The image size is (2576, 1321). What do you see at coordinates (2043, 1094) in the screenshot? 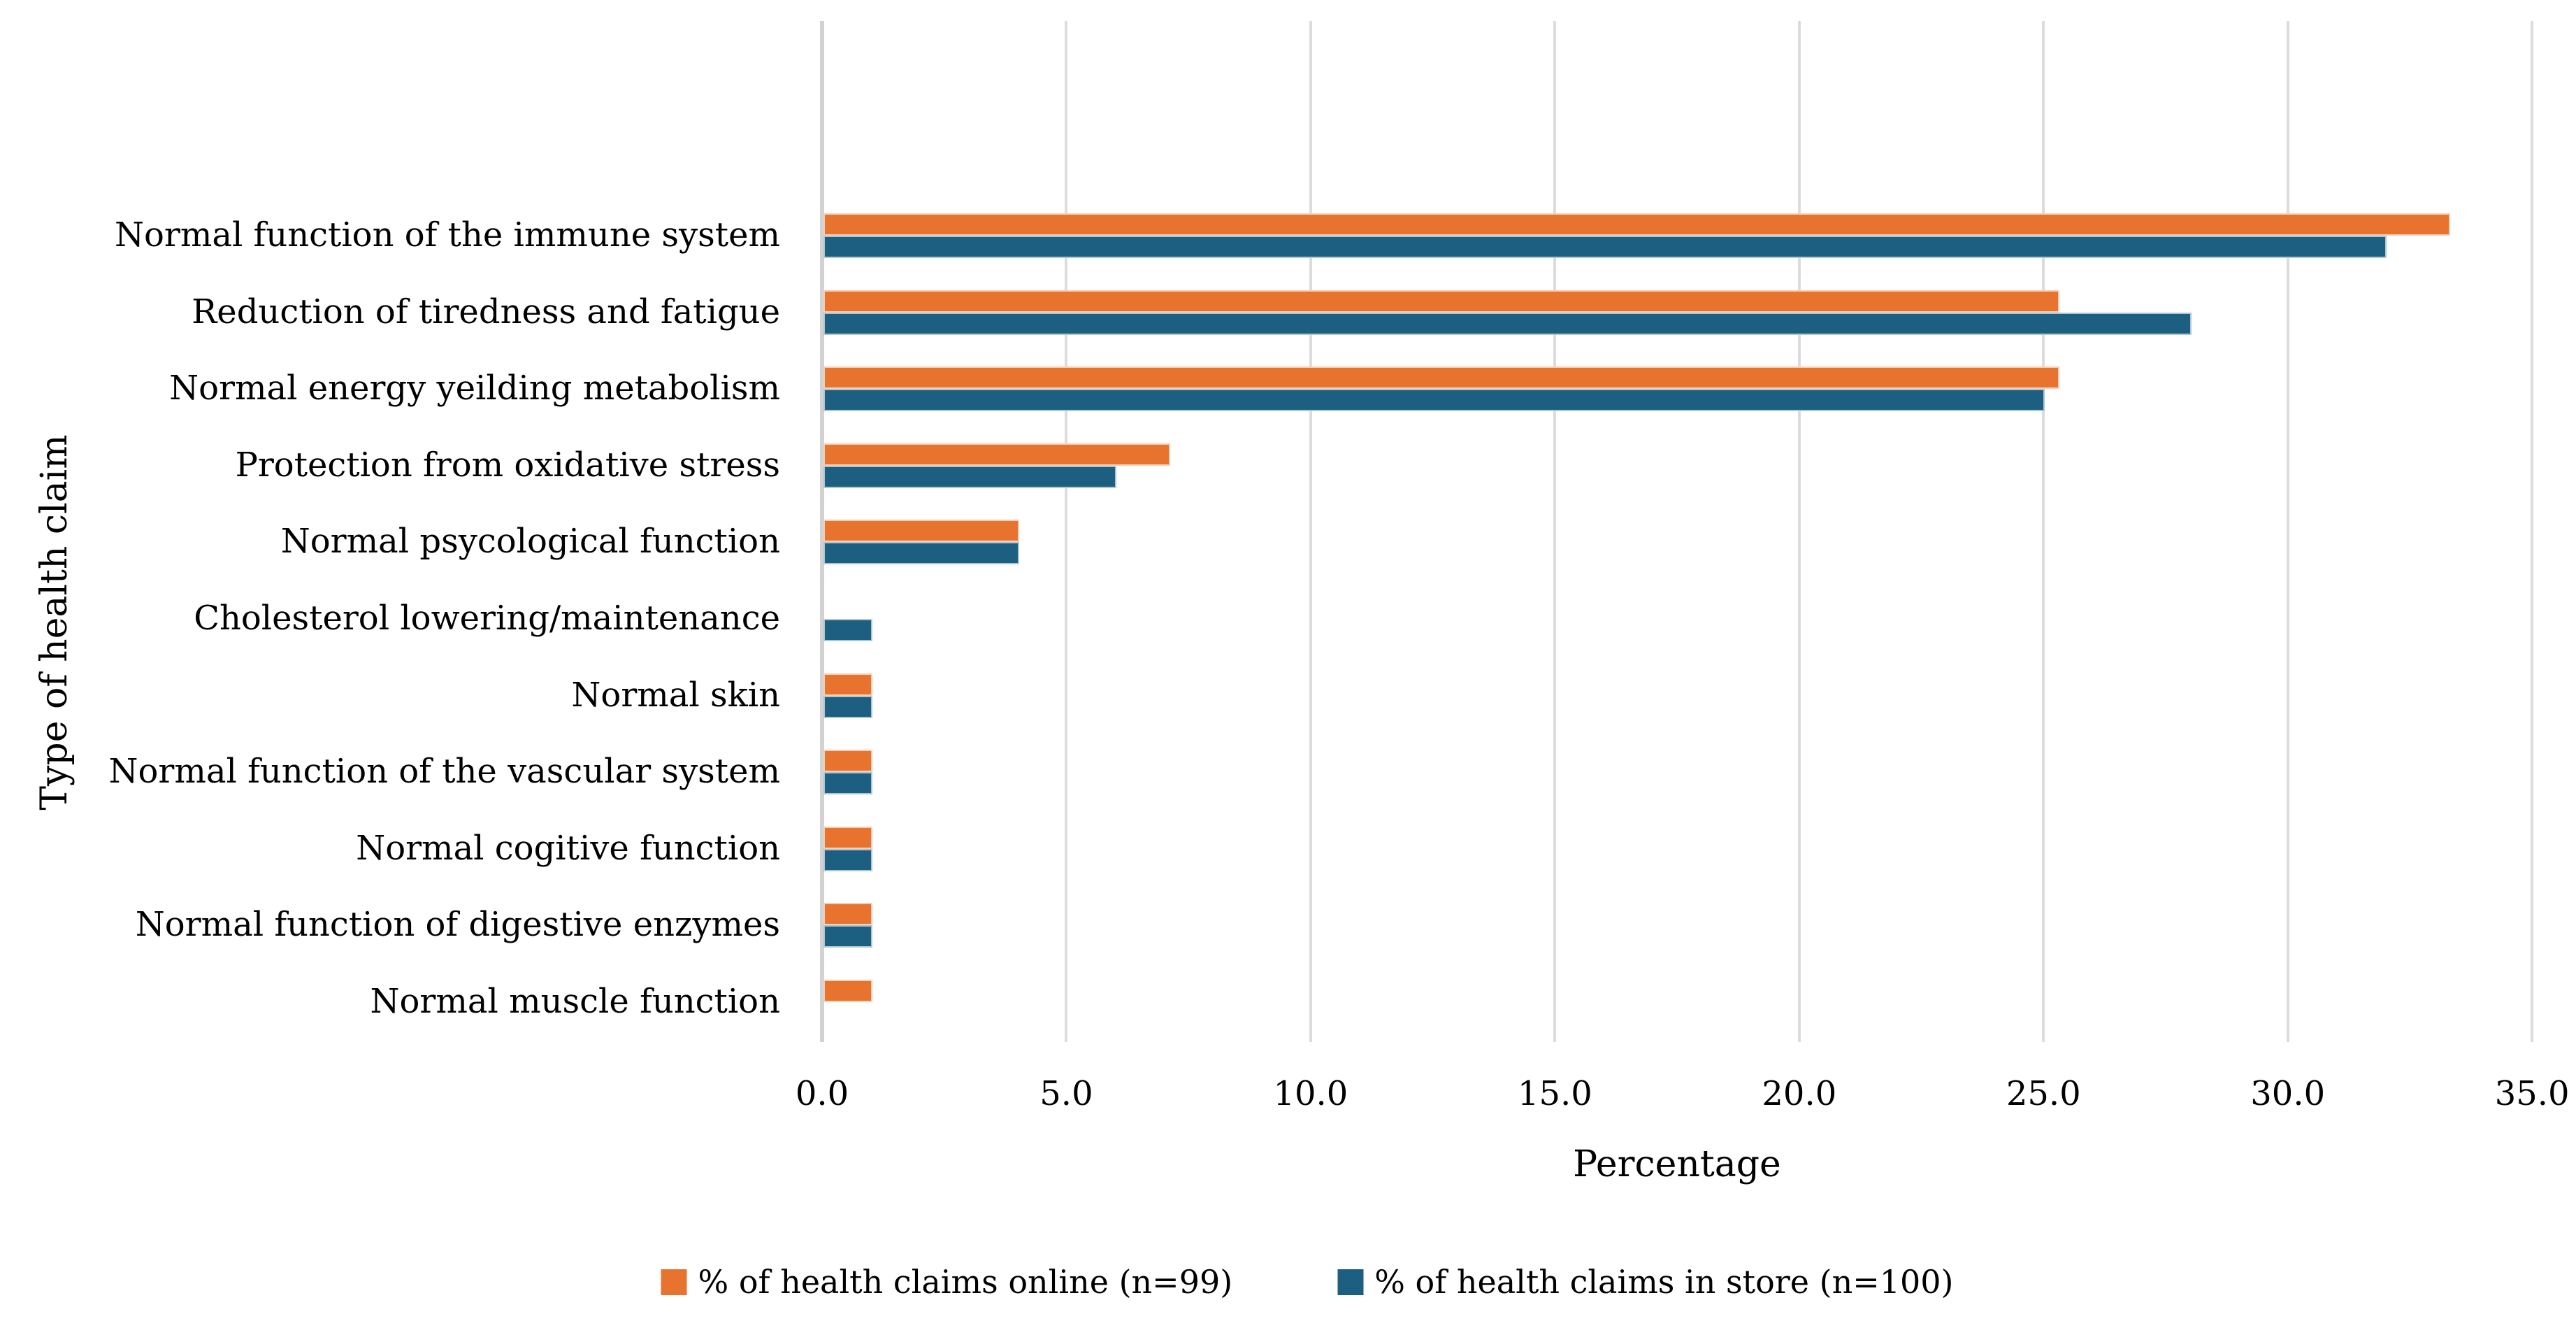
I see `x-tick-label: 25.0` at bounding box center [2043, 1094].